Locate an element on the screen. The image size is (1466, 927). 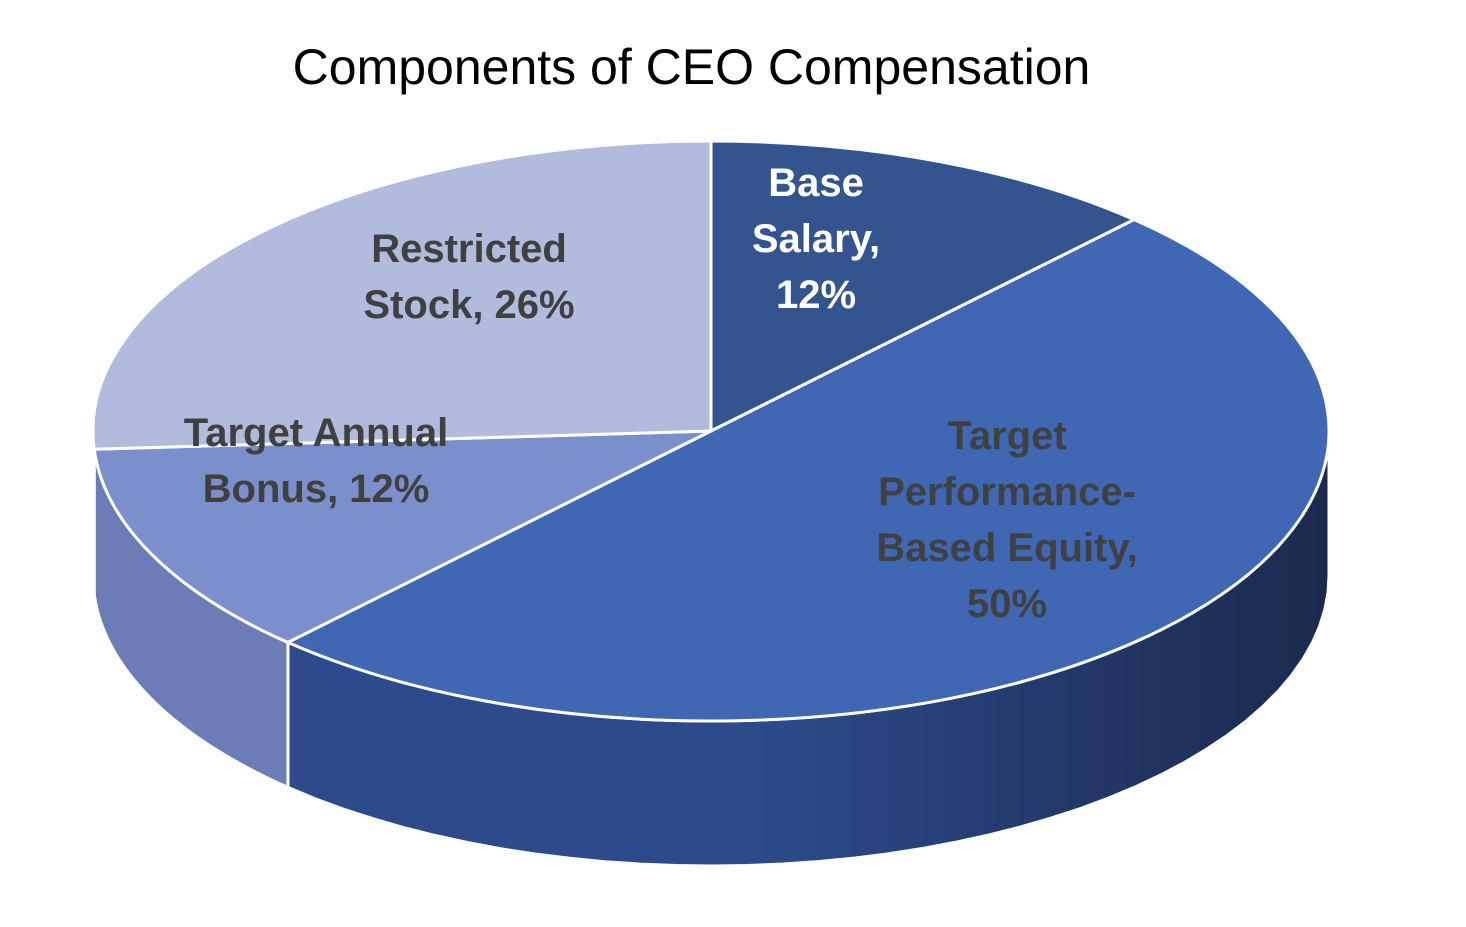
slice-label-line: Stock, 26% is located at coordinates (468, 305).